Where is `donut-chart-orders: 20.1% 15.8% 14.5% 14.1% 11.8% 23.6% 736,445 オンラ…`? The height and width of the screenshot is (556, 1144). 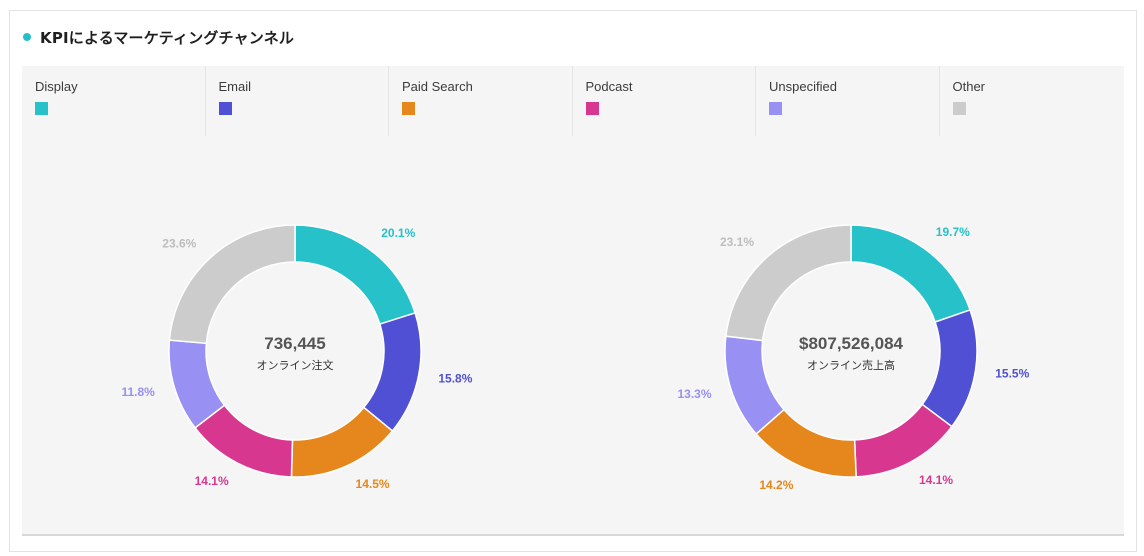
donut-chart-orders: 20.1% 15.8% 14.5% 14.1% 11.8% 23.6% 736,445 オンラ… is located at coordinates (297, 357).